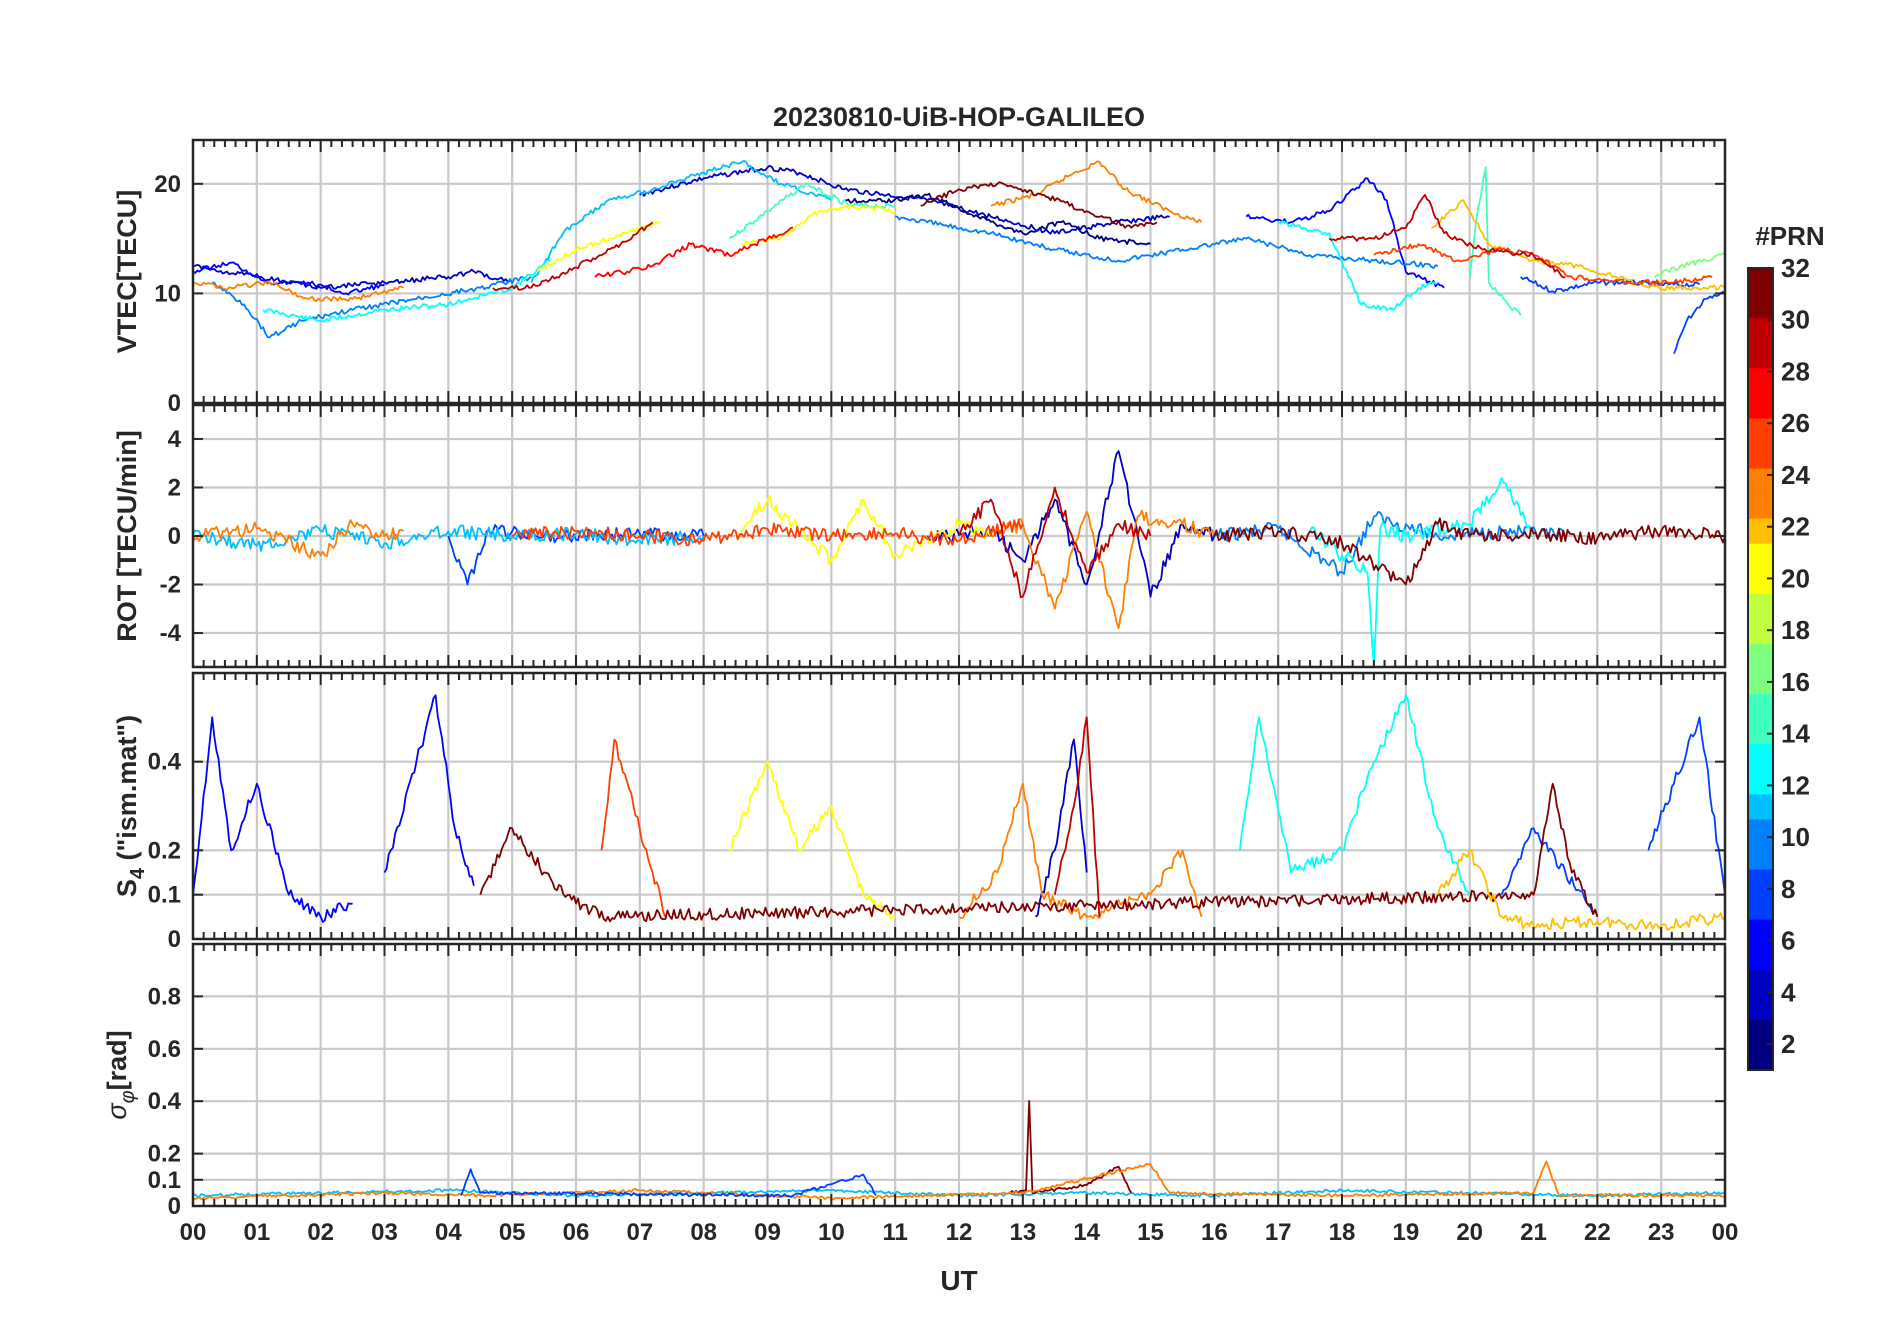 The height and width of the screenshot is (1330, 1902). What do you see at coordinates (167, 293) in the screenshot?
I see `y-tick-label: 10` at bounding box center [167, 293].